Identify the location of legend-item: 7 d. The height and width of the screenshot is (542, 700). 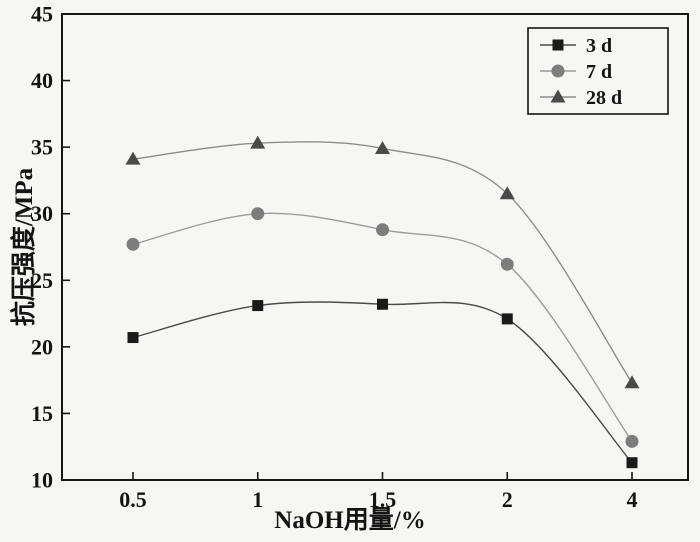
(576, 72).